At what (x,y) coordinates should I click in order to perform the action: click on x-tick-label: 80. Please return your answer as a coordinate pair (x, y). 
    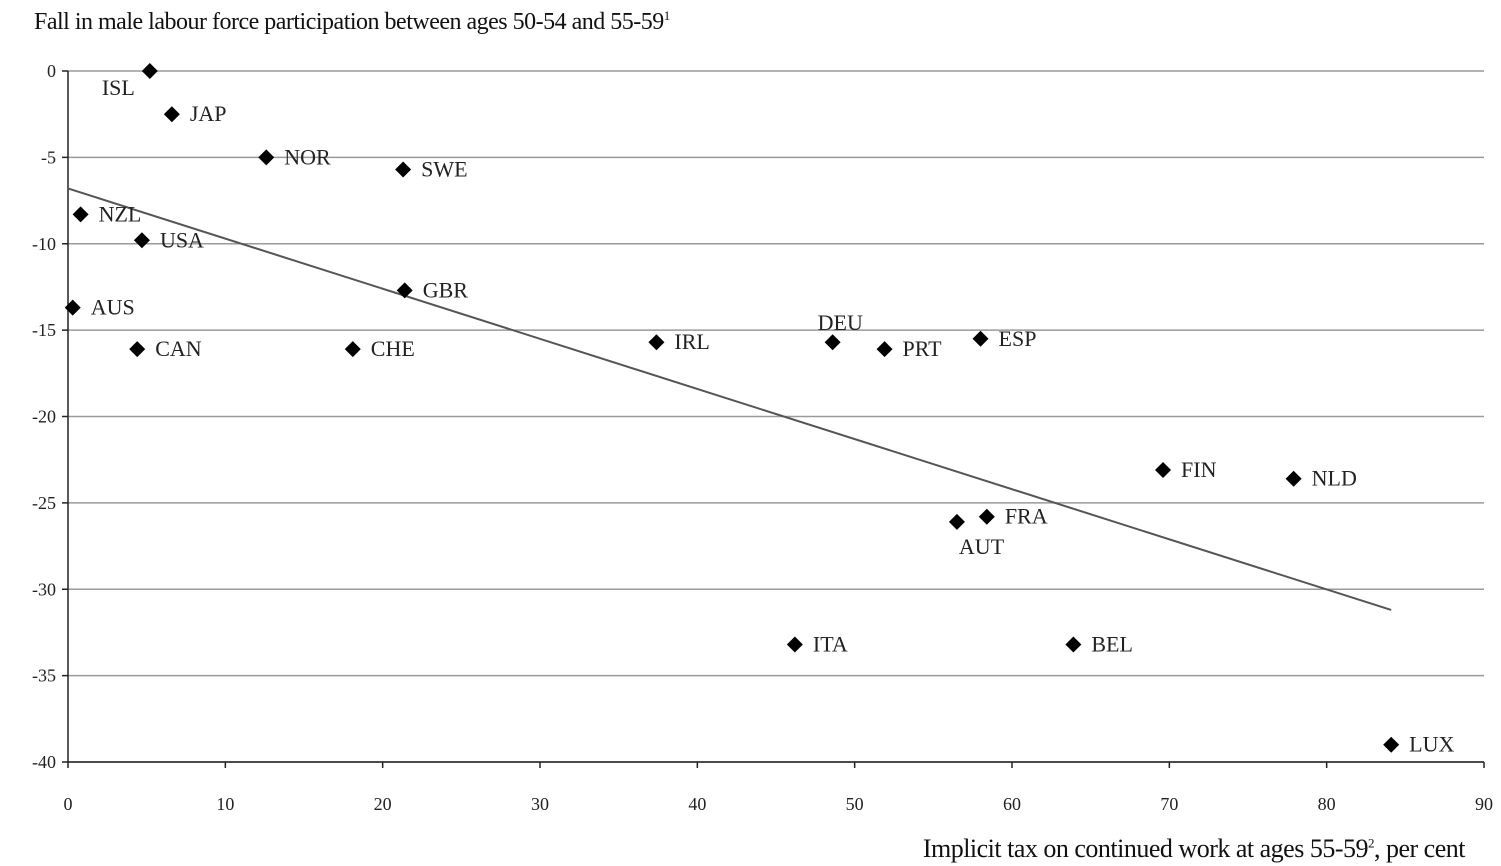
    Looking at the image, I should click on (1327, 804).